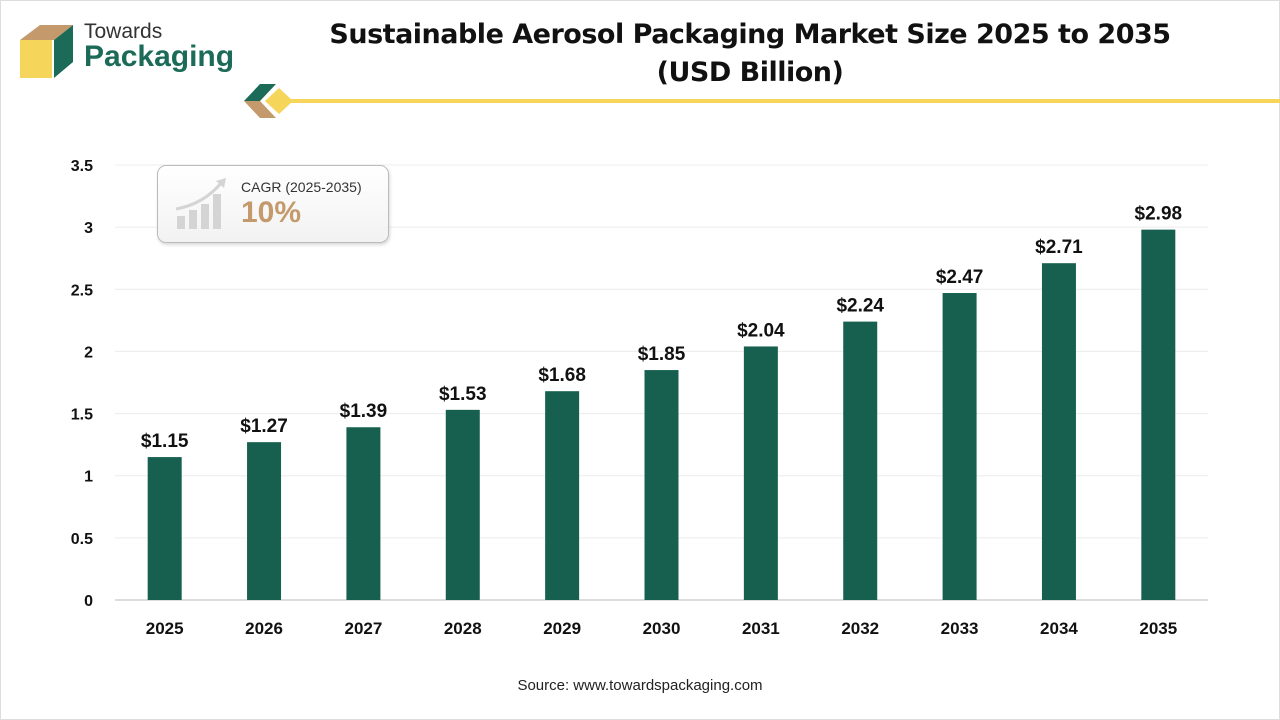  What do you see at coordinates (82, 290) in the screenshot?
I see `y-tick-label: 2.5` at bounding box center [82, 290].